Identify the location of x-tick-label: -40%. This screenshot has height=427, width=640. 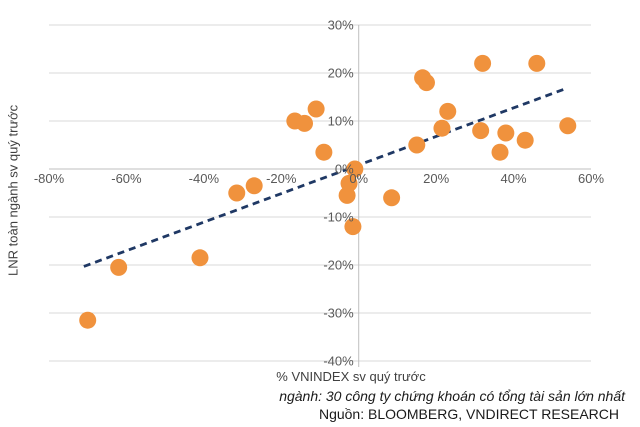
(204, 178).